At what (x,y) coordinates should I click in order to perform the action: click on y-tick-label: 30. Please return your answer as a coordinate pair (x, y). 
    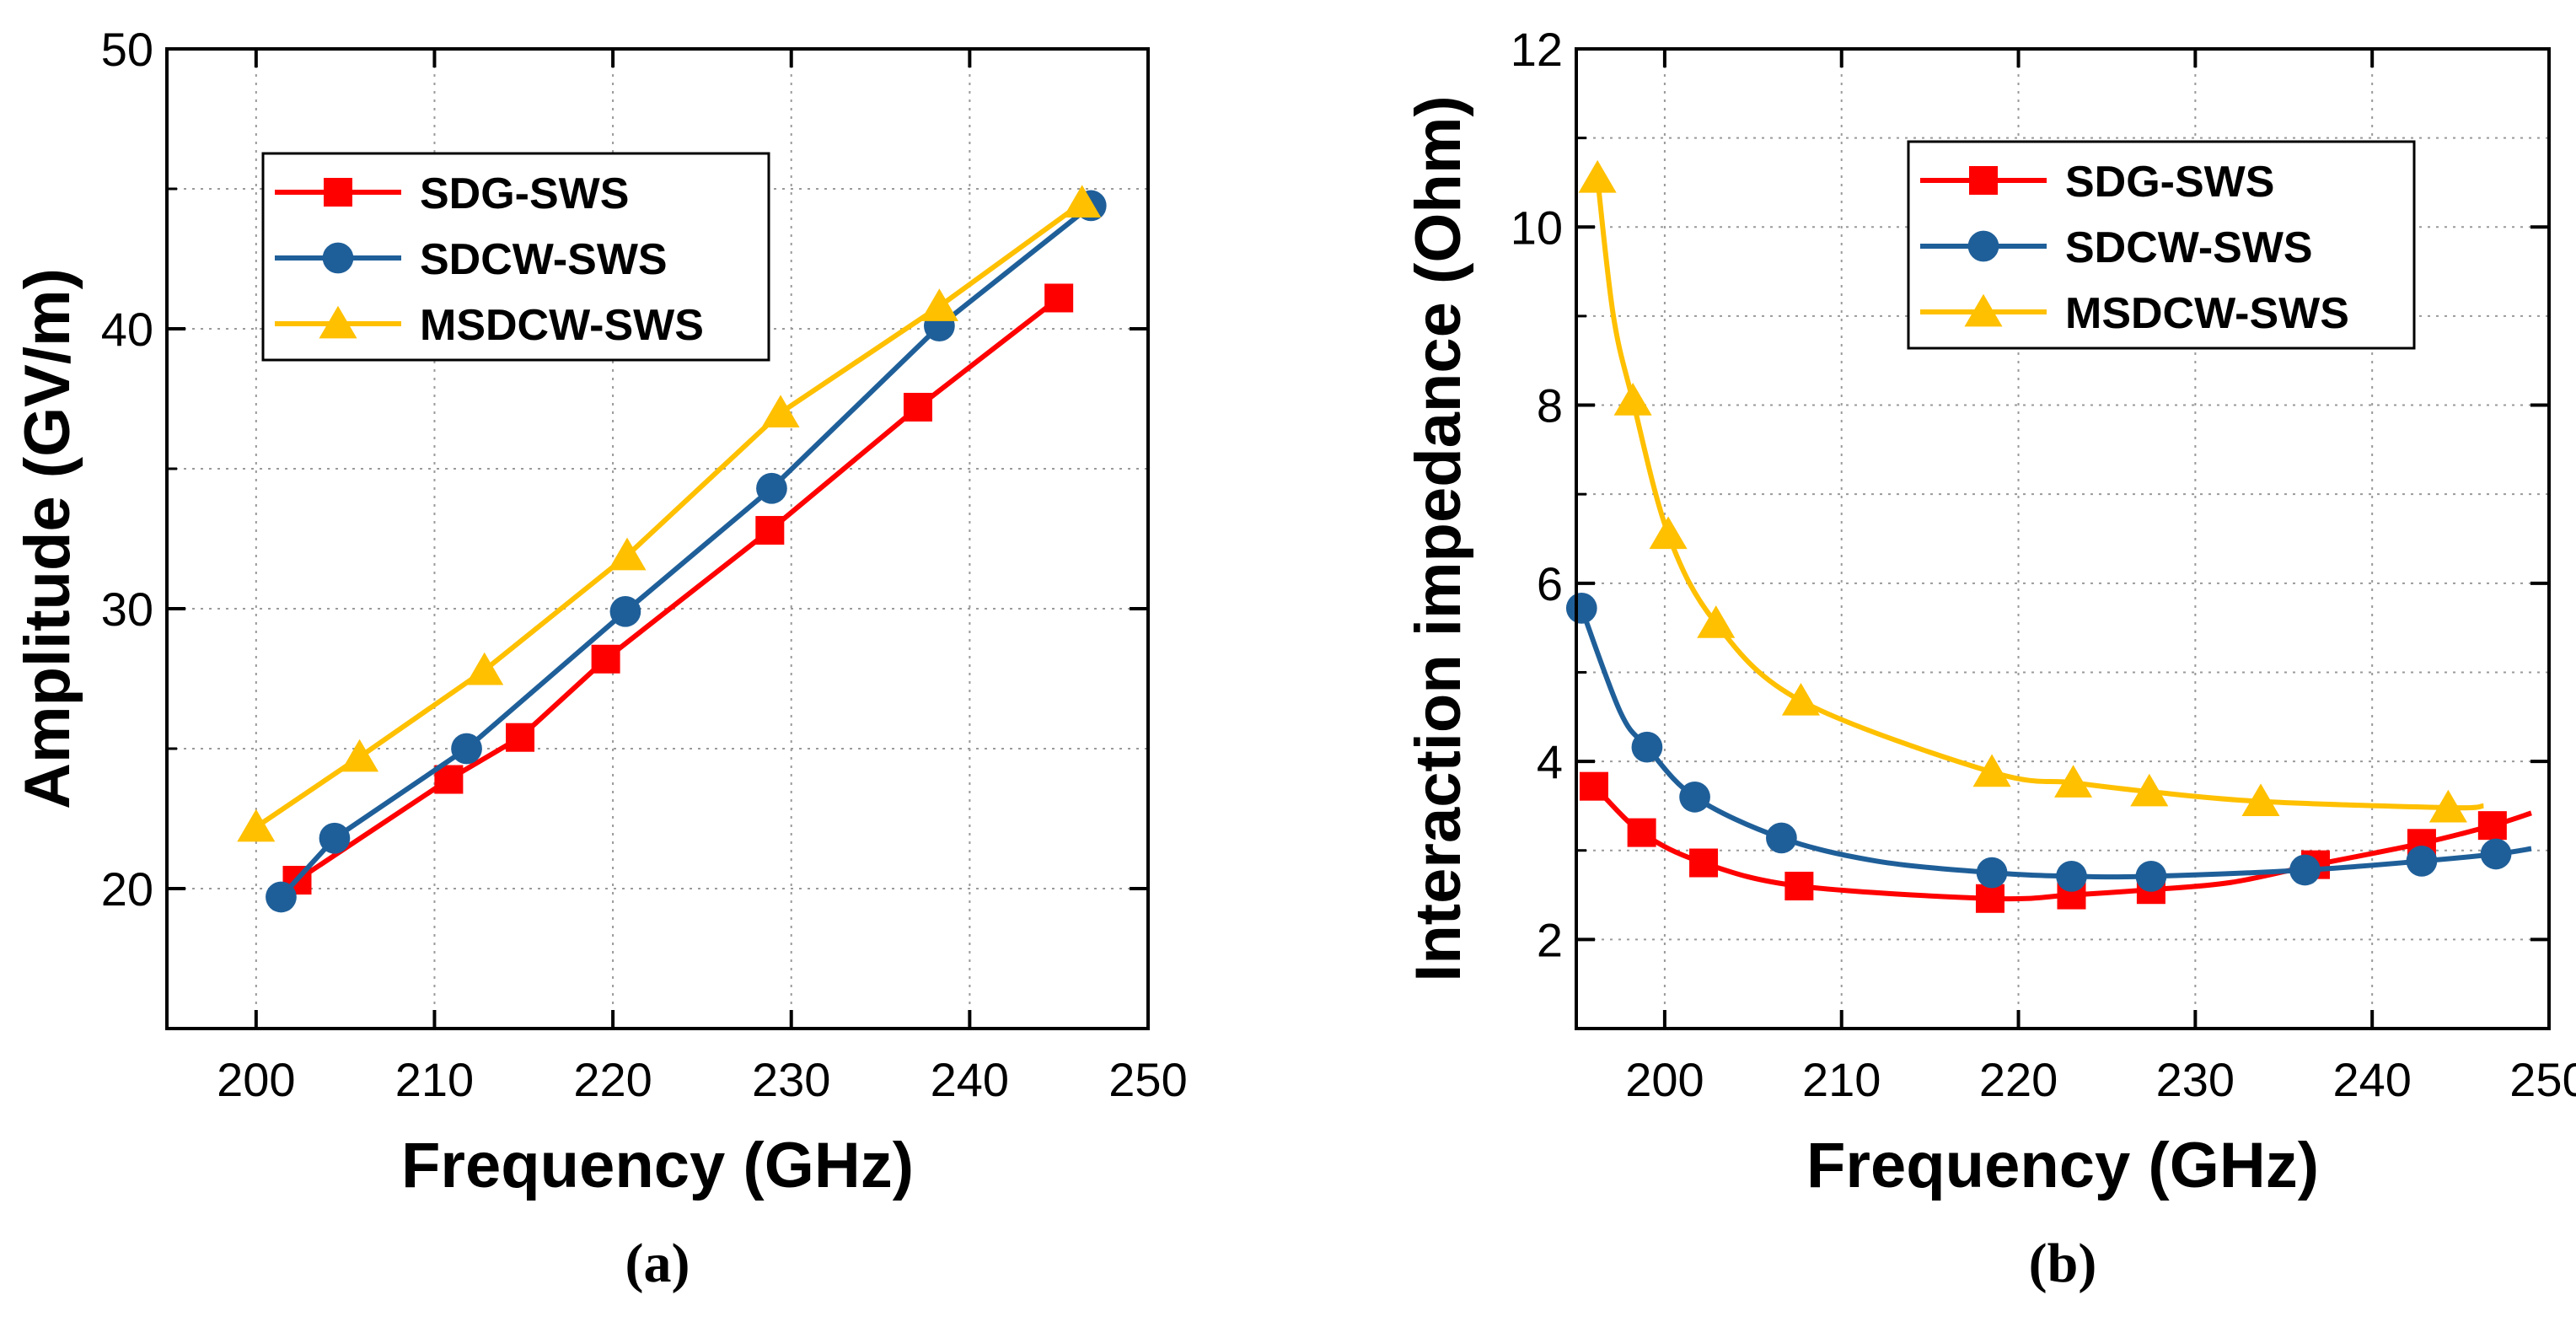
    Looking at the image, I should click on (127, 609).